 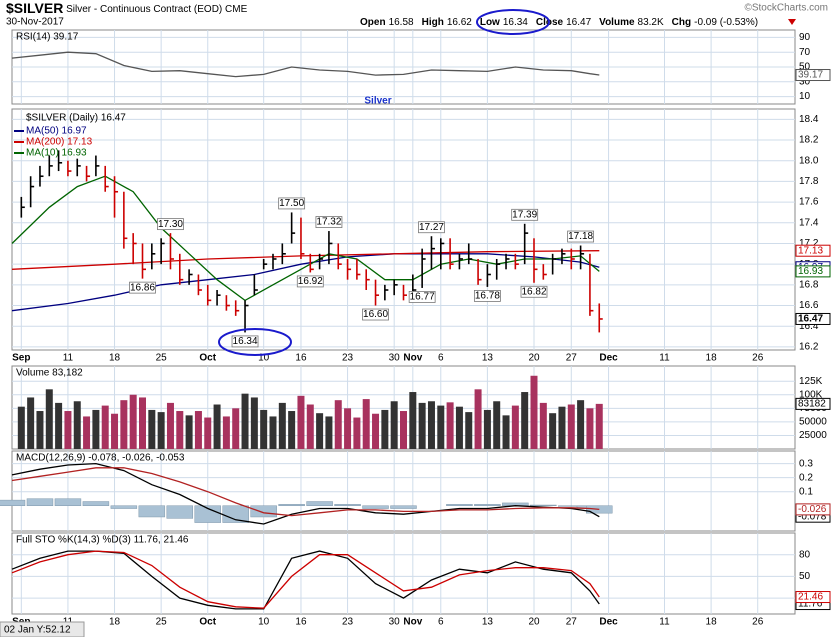 What do you see at coordinates (264, 622) in the screenshot?
I see `x-tick-label: 10` at bounding box center [264, 622].